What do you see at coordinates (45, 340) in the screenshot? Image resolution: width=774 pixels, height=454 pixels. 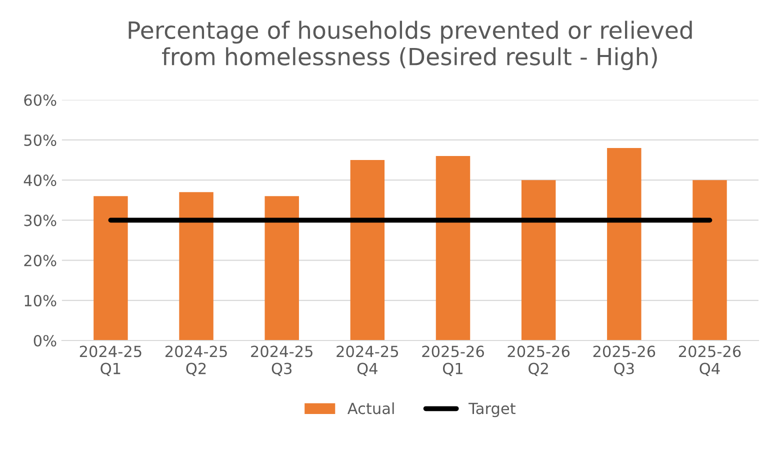 I see `y-tick-label: 0%` at bounding box center [45, 340].